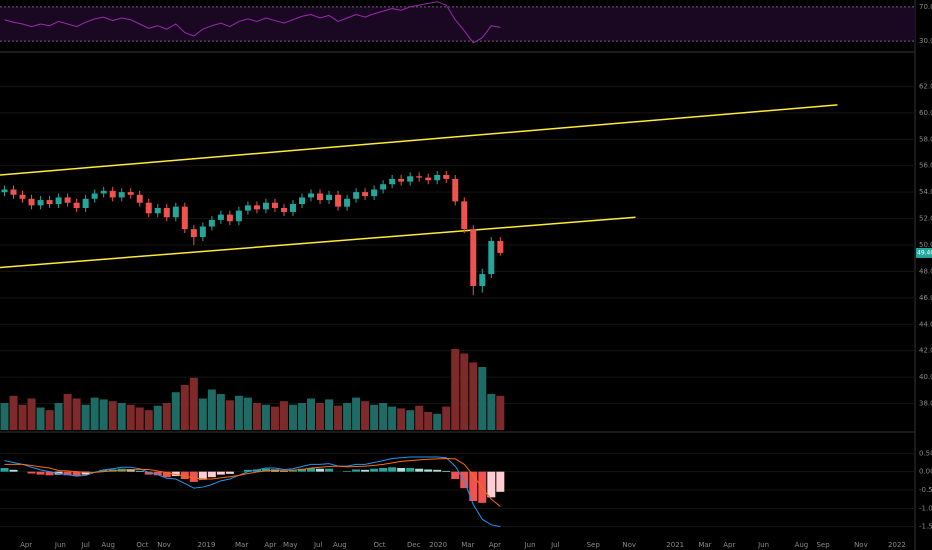 The height and width of the screenshot is (550, 932). Describe the element at coordinates (925, 86) in the screenshot. I see `y-tick-label: 62.00` at that location.